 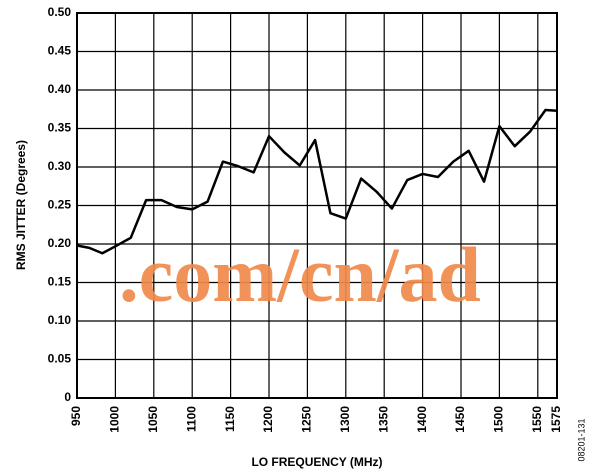 What do you see at coordinates (307, 419) in the screenshot?
I see `x-tick-label: 1250` at bounding box center [307, 419].